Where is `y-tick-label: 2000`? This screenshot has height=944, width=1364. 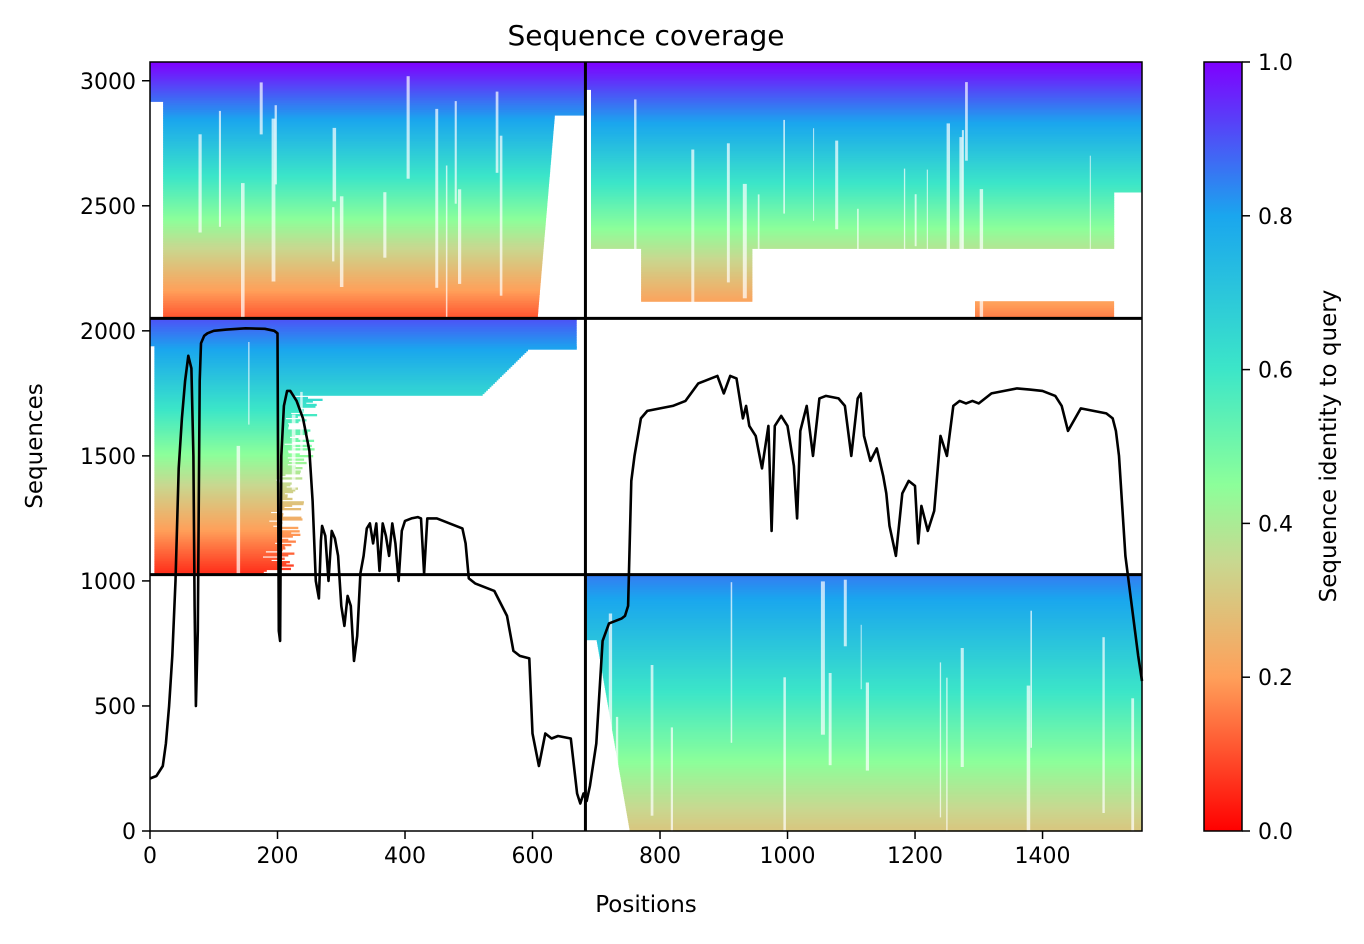 y-tick-label: 2000 is located at coordinates (108, 332).